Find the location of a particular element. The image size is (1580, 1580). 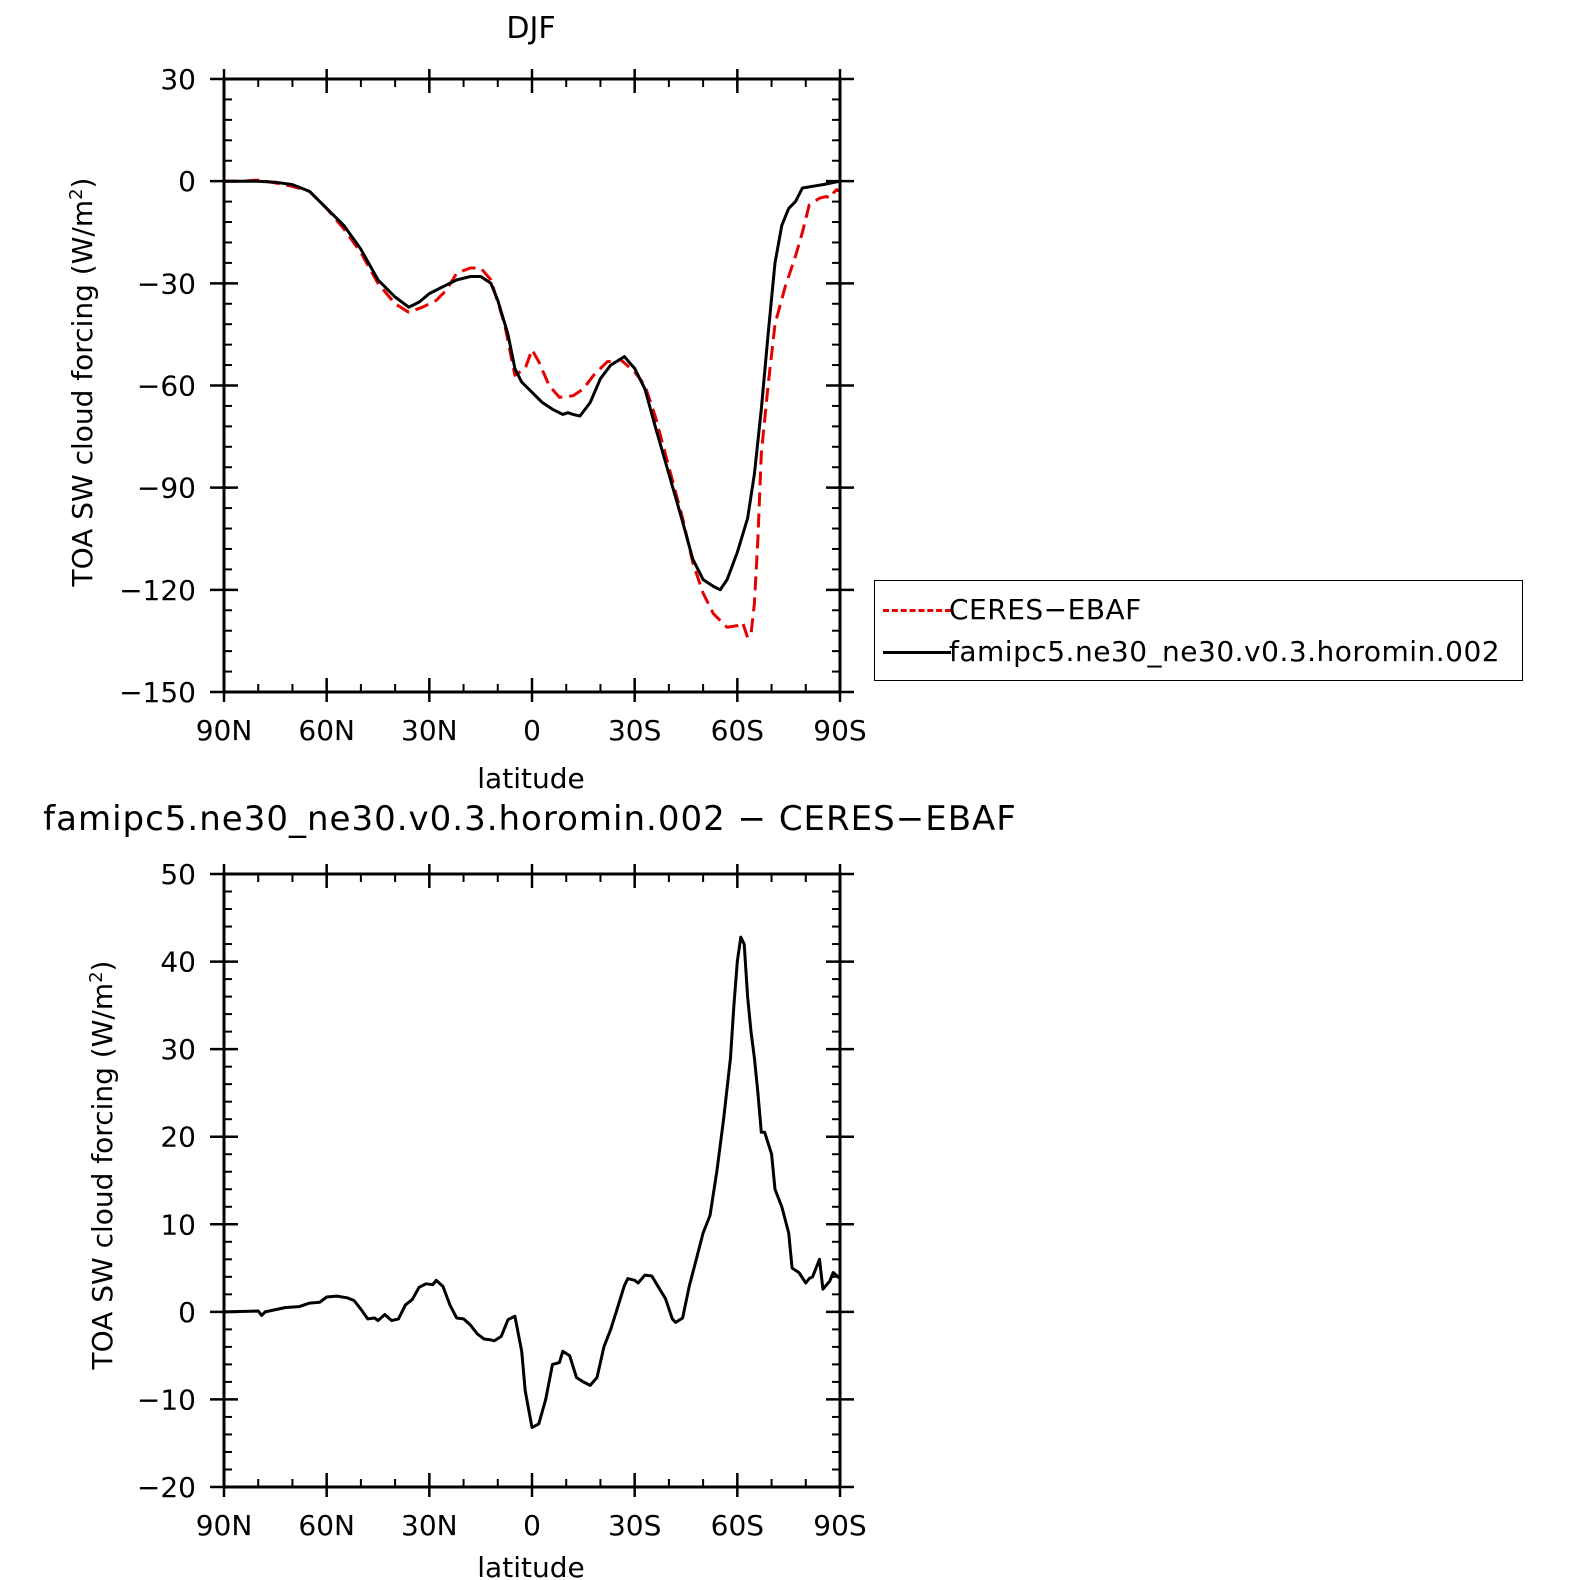

top-y-axis-label: TOA SW cloud forcing (W/m2) is located at coordinates (82, 383).